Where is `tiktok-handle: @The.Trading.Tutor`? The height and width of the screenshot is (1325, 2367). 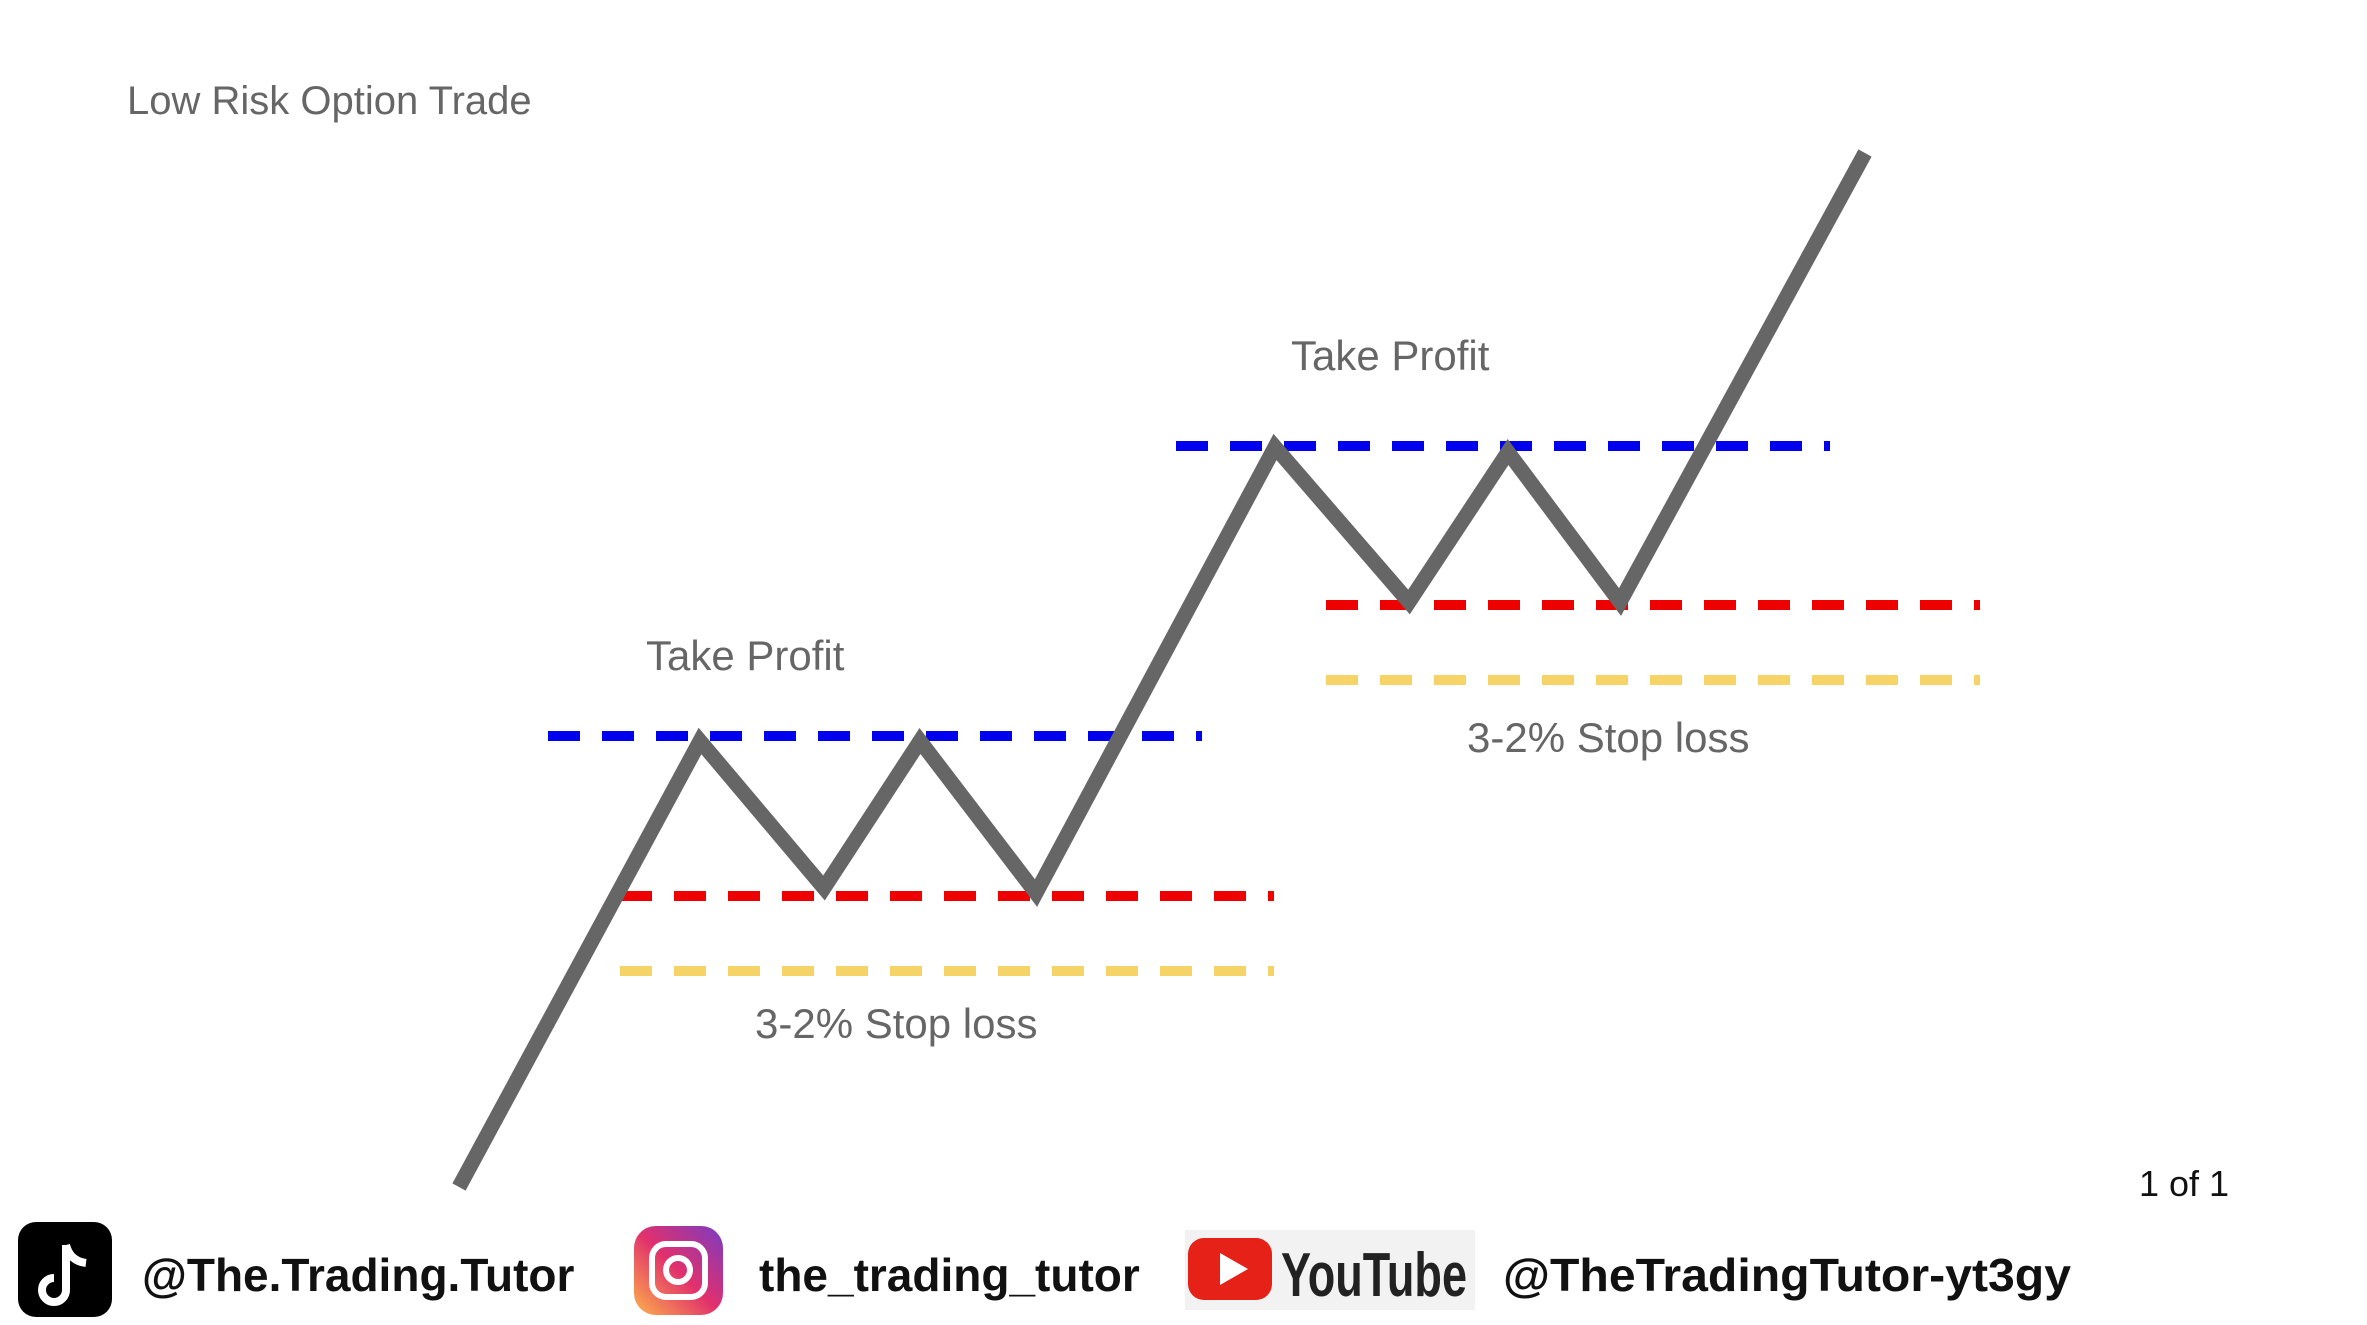 tiktok-handle: @The.Trading.Tutor is located at coordinates (358, 1275).